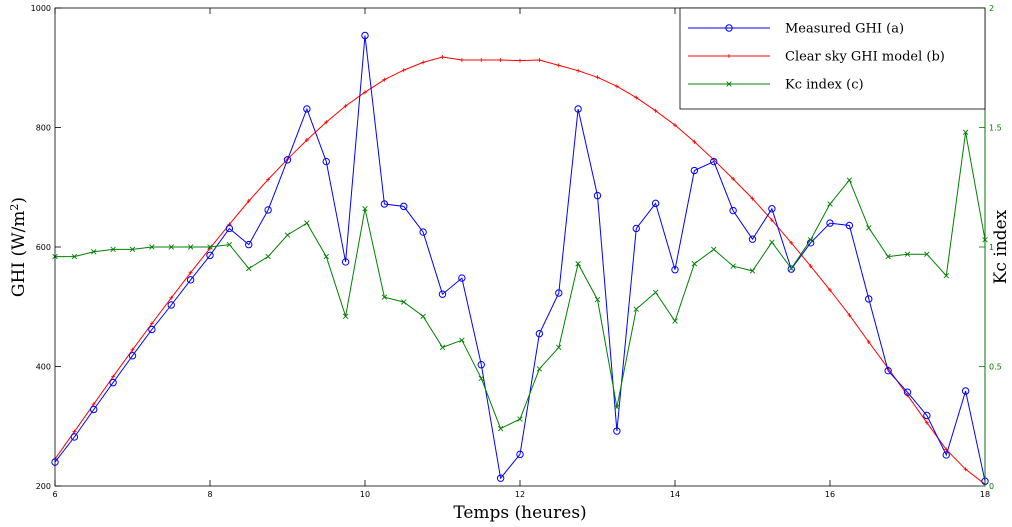 This screenshot has width=1012, height=527. What do you see at coordinates (43, 128) in the screenshot?
I see `y-tick-label: 800` at bounding box center [43, 128].